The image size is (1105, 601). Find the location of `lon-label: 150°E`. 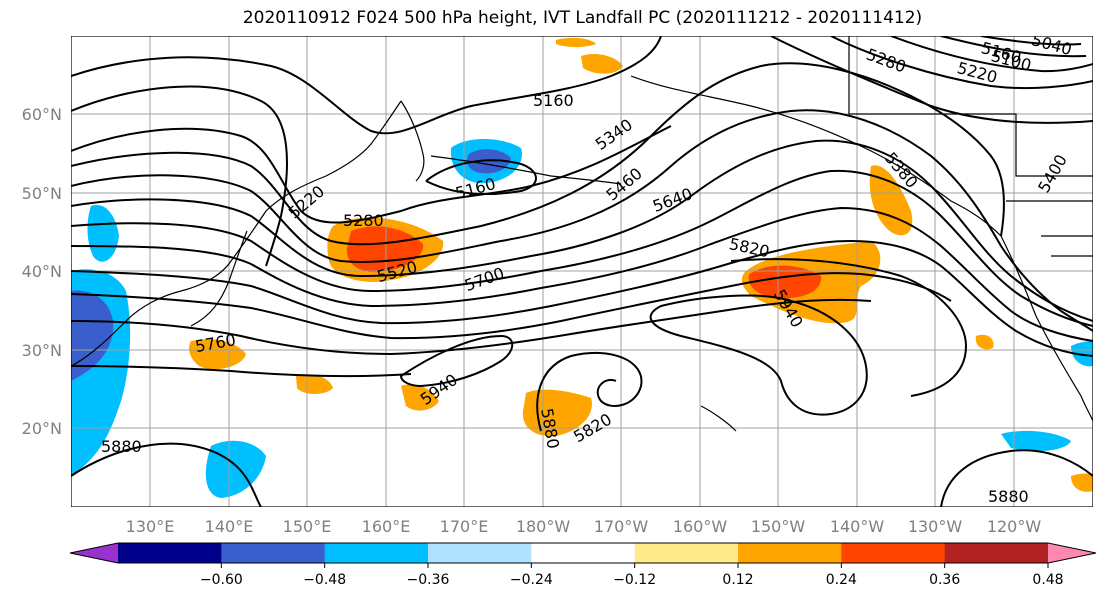

lon-label: 150°E is located at coordinates (307, 526).